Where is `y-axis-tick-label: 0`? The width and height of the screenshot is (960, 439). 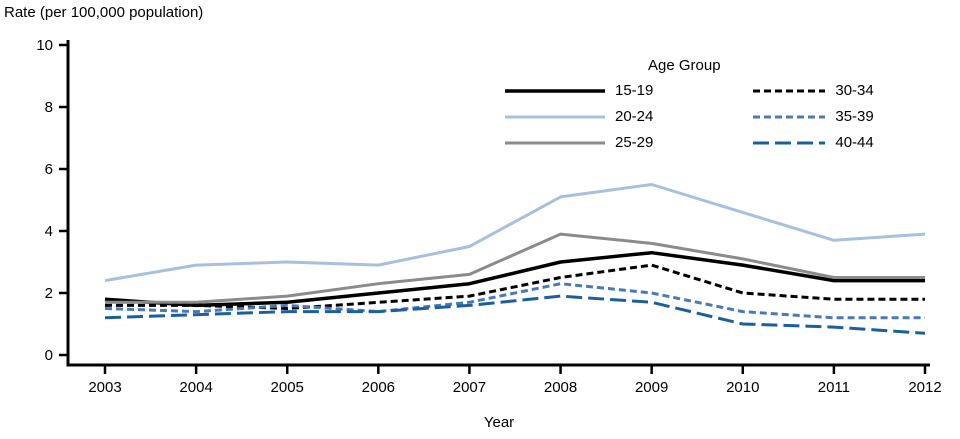 y-axis-tick-label: 0 is located at coordinates (49, 355).